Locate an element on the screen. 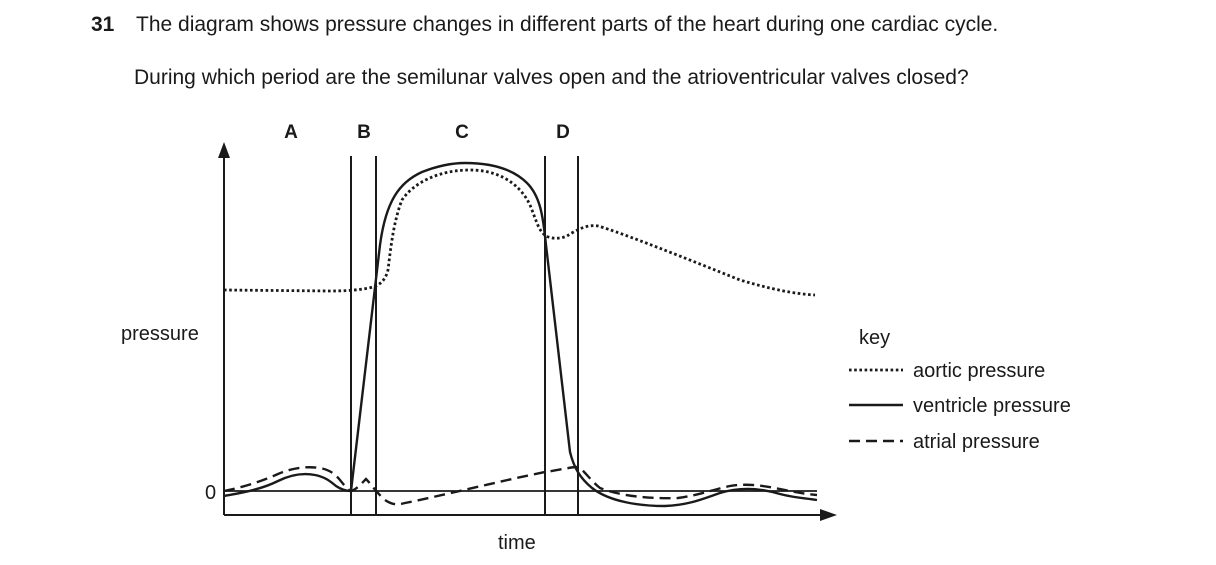 The height and width of the screenshot is (565, 1216). key-title: key is located at coordinates (874, 338).